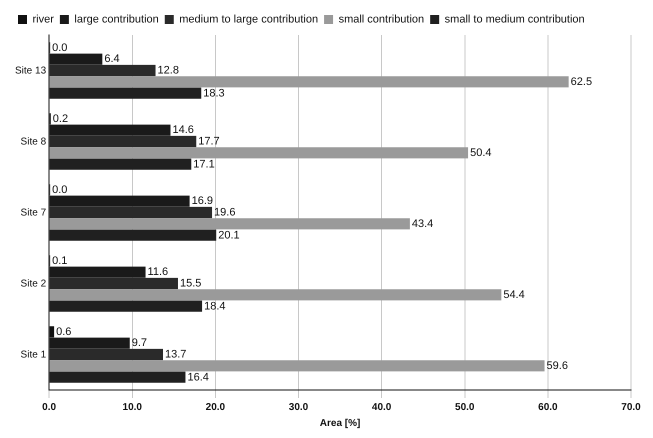 The image size is (653, 438). What do you see at coordinates (33, 354) in the screenshot?
I see `y-tick-label: Site 1` at bounding box center [33, 354].